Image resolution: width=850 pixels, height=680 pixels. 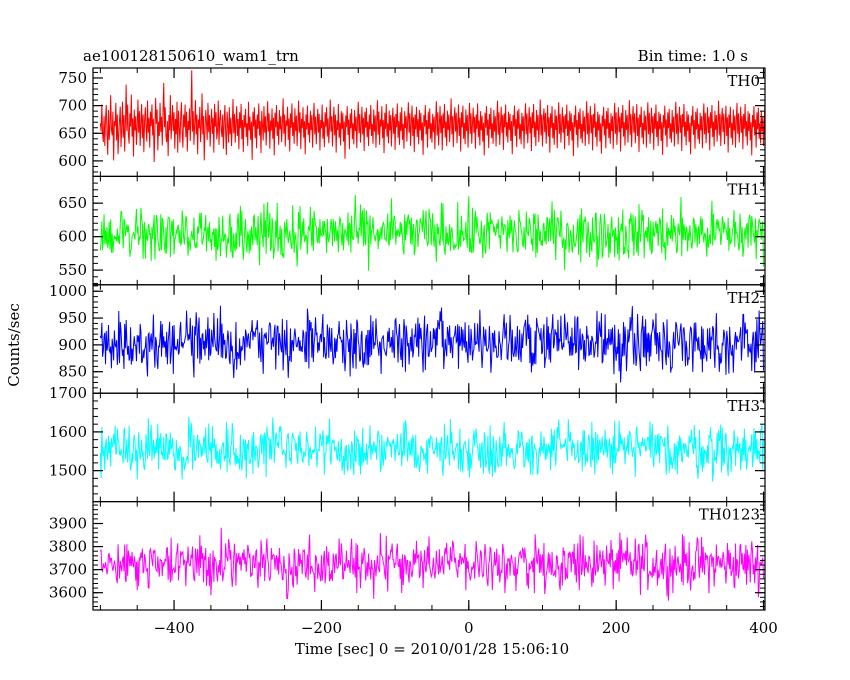 I want to click on panel-label-th0123: TH0123, so click(x=729, y=515).